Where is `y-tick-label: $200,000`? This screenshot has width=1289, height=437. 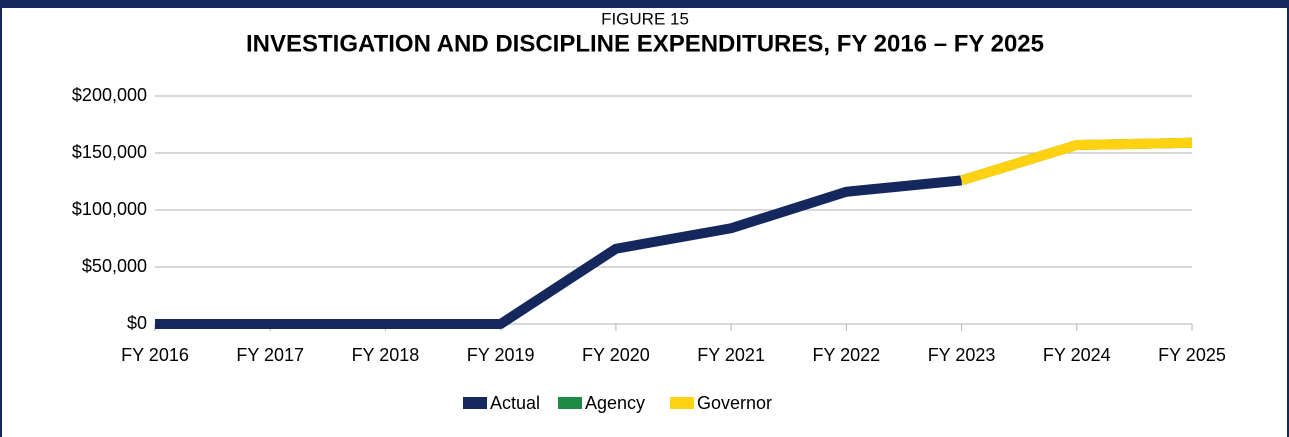 y-tick-label: $200,000 is located at coordinates (109, 95).